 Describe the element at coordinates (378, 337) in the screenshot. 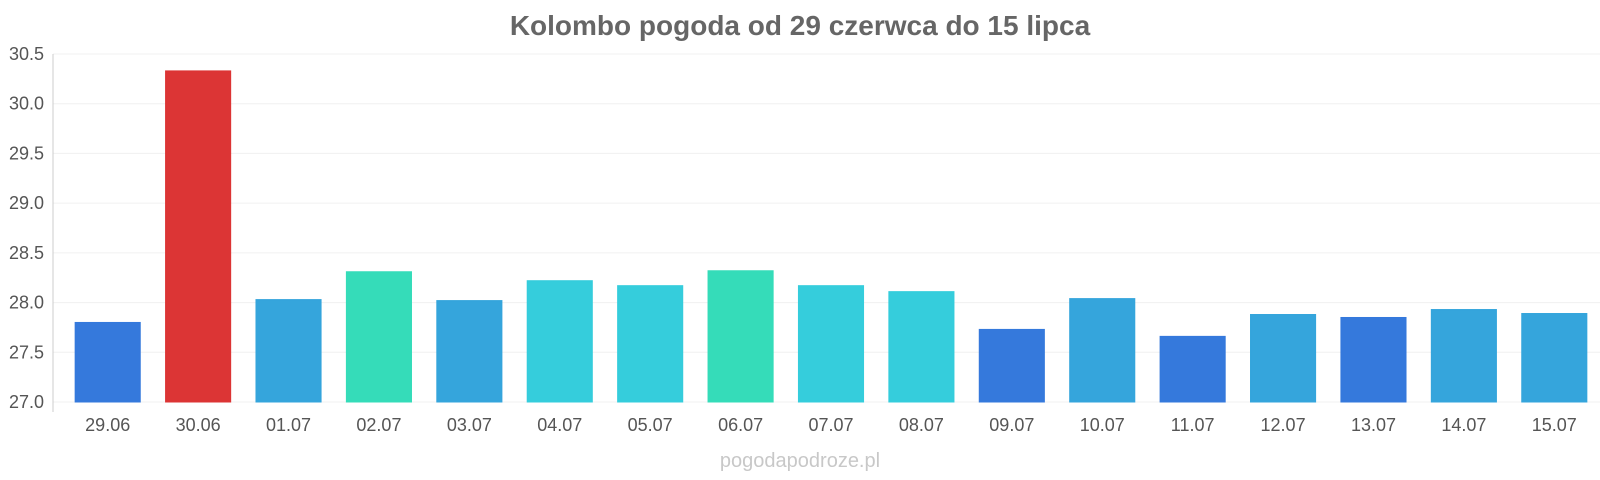

I see `bar-02.07` at that location.